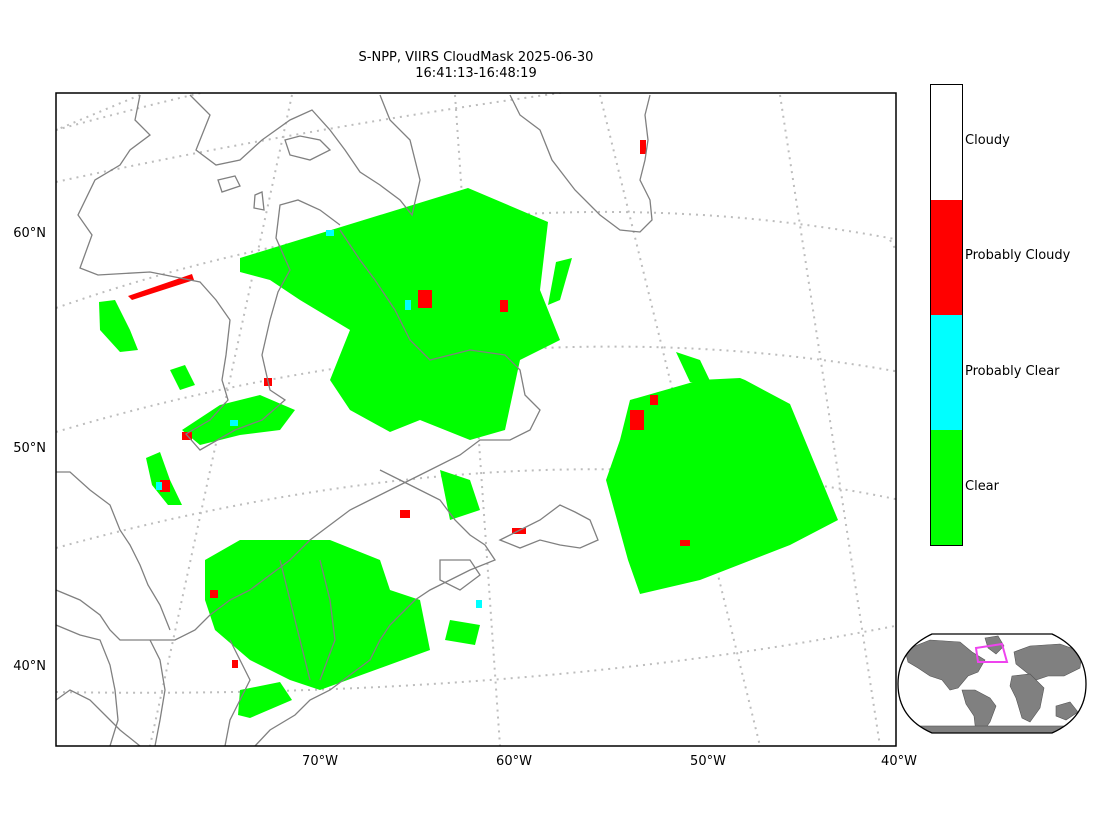  What do you see at coordinates (1012, 371) in the screenshot?
I see `colorbar-label-probably-clear: Probably Clear` at bounding box center [1012, 371].